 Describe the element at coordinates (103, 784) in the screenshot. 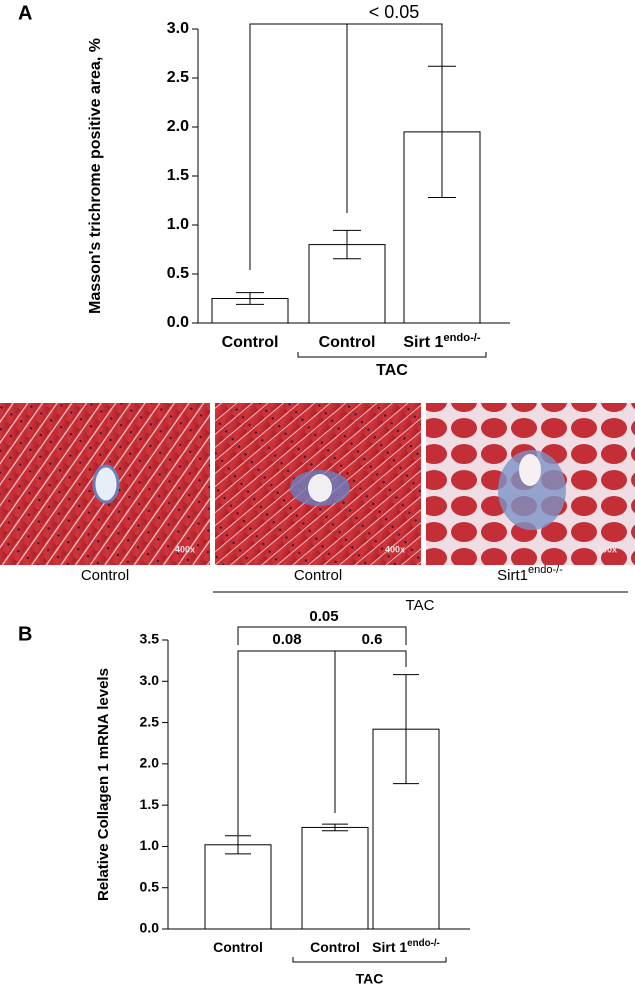

I see `y-axis-label: Relative Collagen 1 mRNA levels` at that location.